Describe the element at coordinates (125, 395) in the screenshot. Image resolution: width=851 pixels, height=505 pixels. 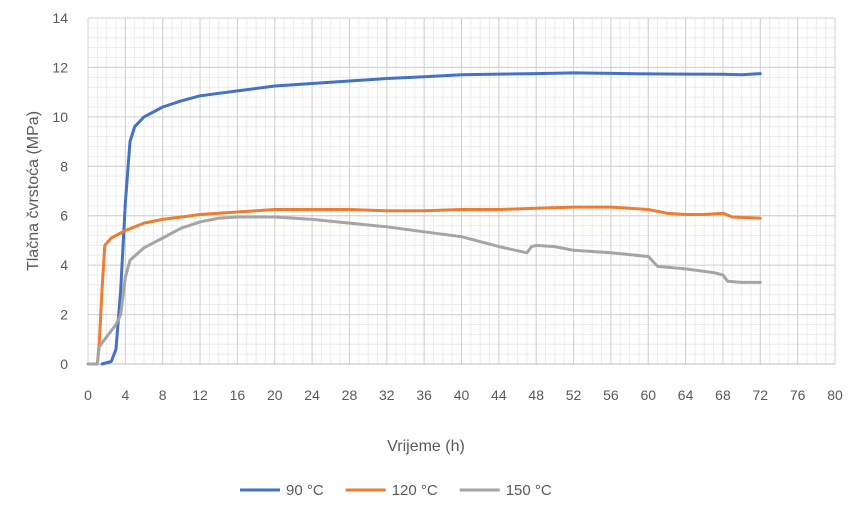
I see `x-tick-label: 4` at that location.